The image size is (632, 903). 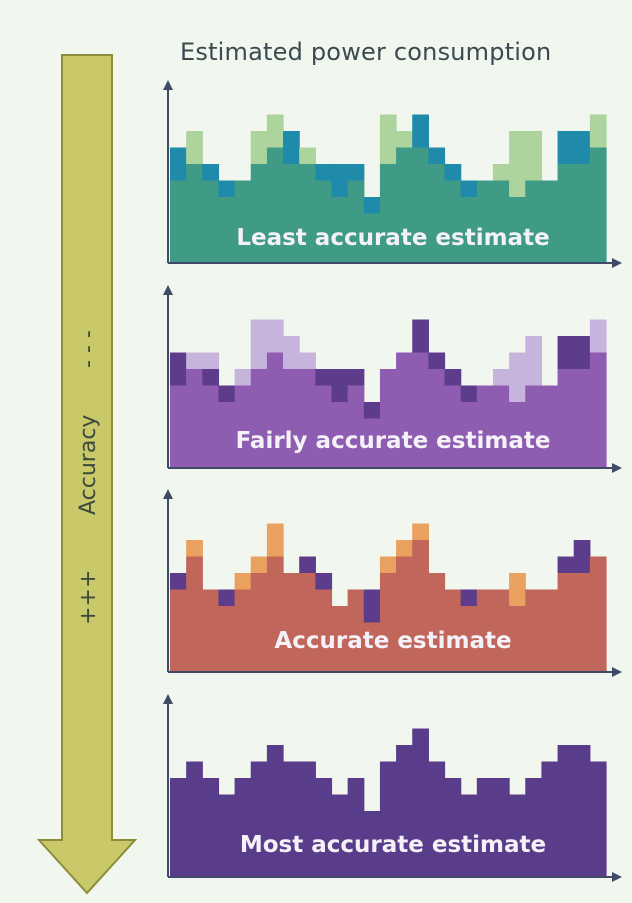 What do you see at coordinates (366, 52) in the screenshot?
I see `diagram-title: Estimated power consumption` at bounding box center [366, 52].